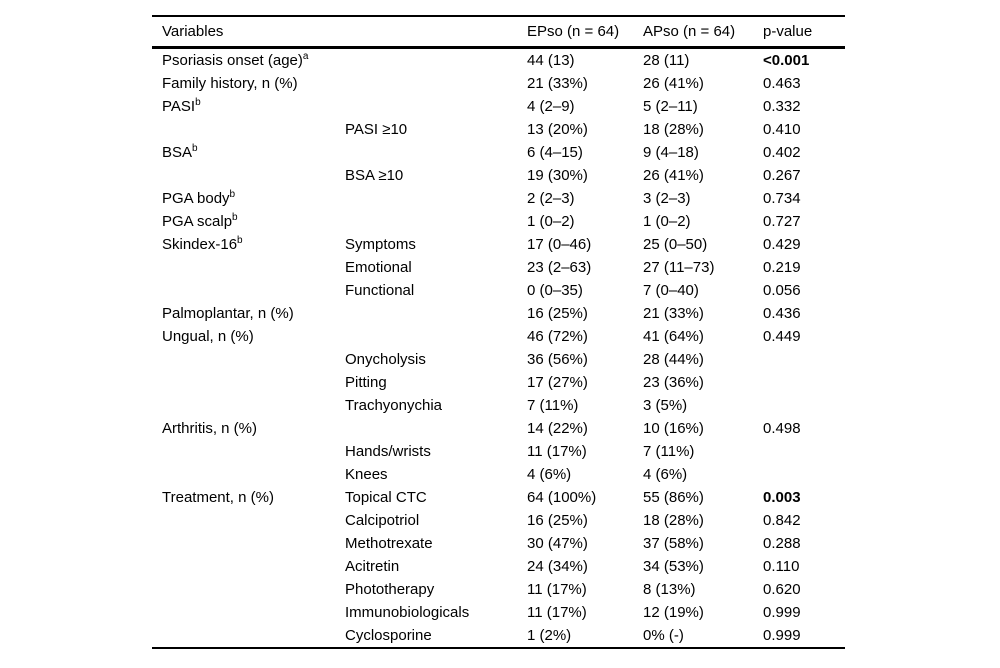 Image resolution: width=1000 pixels, height=668 pixels. I want to click on apso-value-cell: 28 (44%), so click(673, 359).